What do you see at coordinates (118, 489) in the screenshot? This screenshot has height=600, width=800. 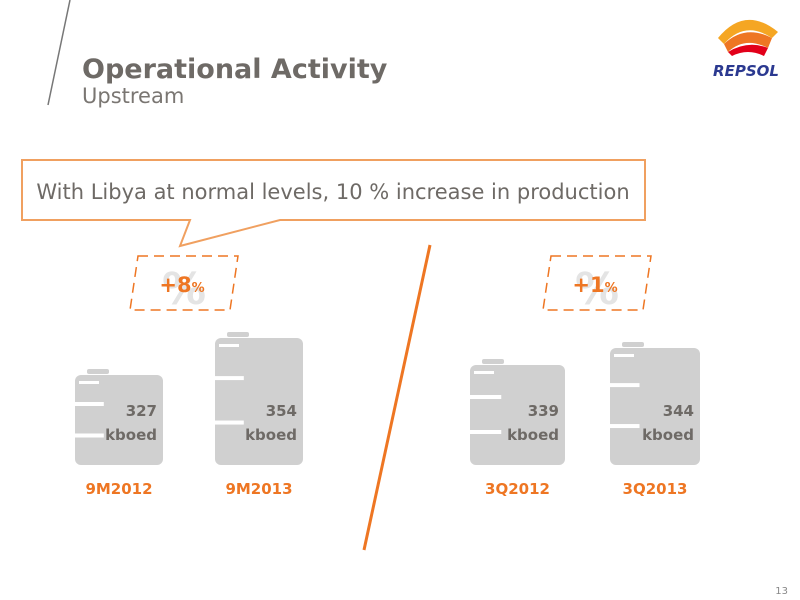 I see `barrel-label: 9M2012` at bounding box center [118, 489].